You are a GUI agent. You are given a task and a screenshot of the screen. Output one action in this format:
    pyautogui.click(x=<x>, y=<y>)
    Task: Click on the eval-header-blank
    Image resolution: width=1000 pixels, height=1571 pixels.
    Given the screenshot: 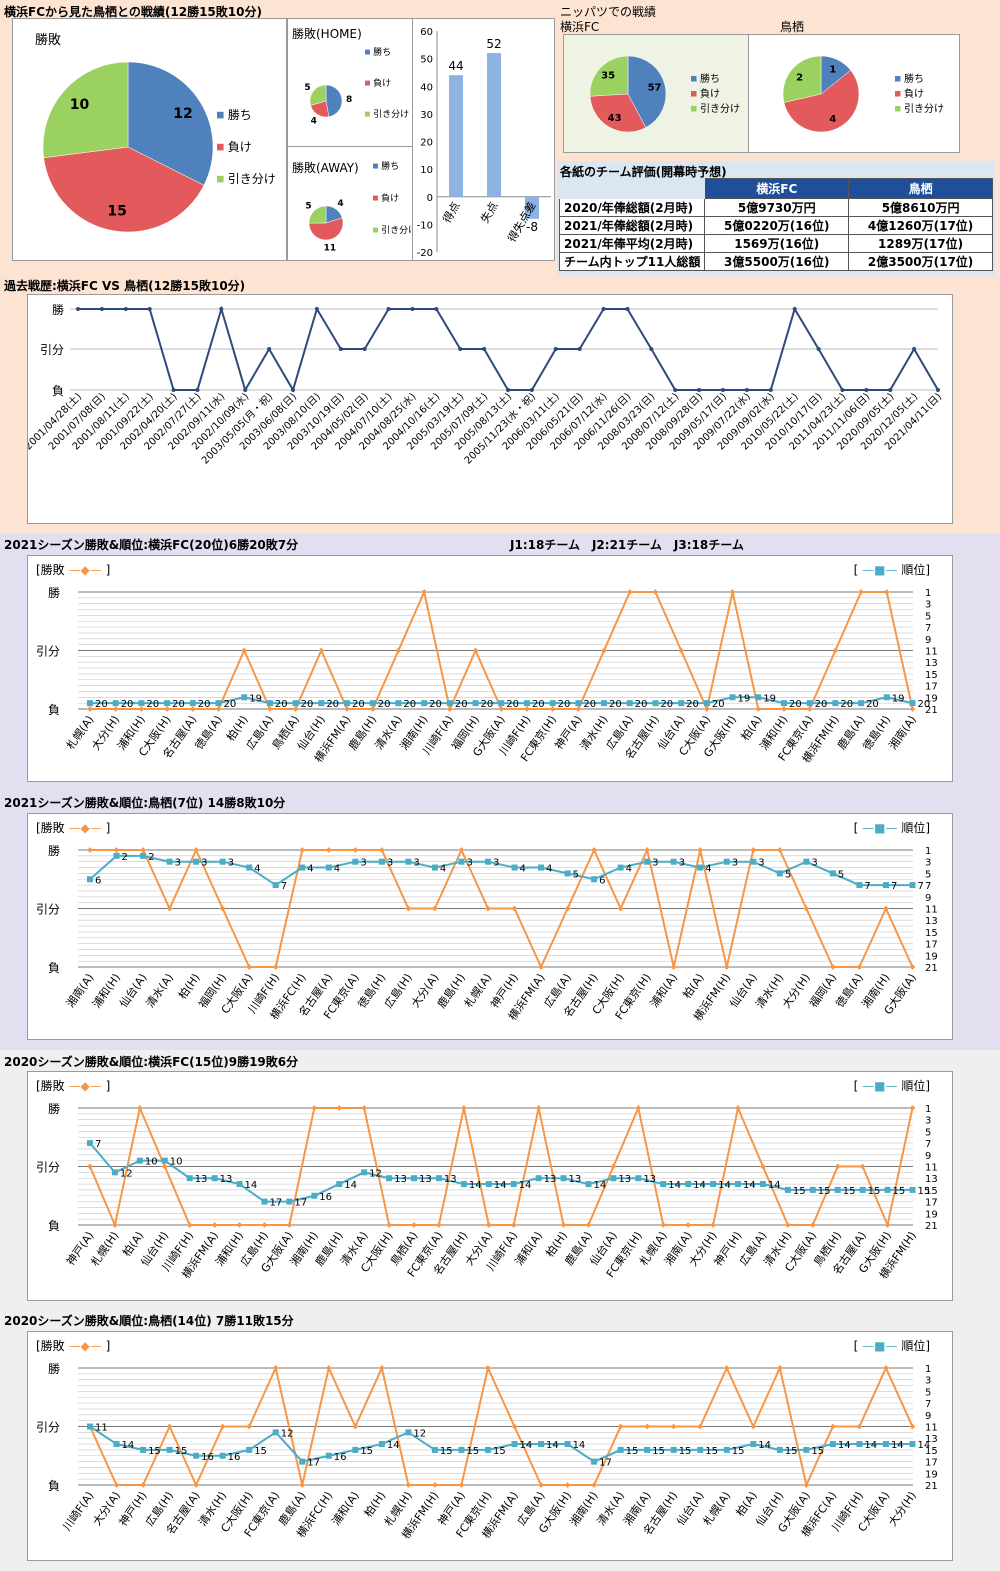 What is the action you would take?
    pyautogui.click(x=632, y=188)
    